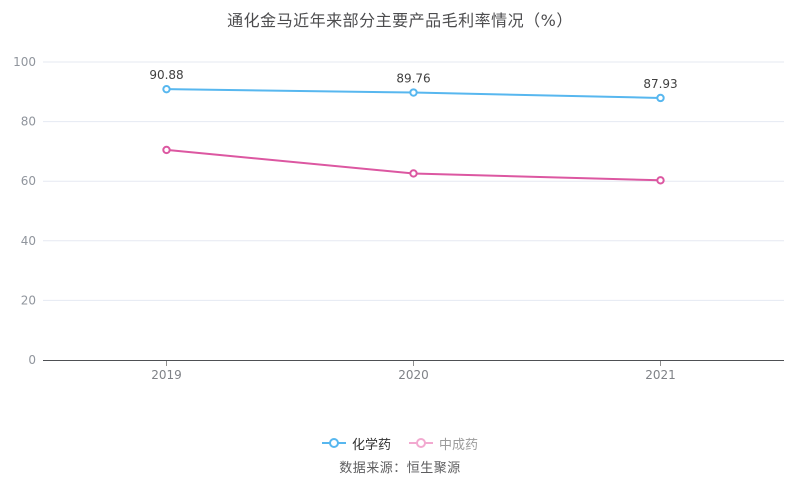  I want to click on value-label: 89.76, so click(413, 79).